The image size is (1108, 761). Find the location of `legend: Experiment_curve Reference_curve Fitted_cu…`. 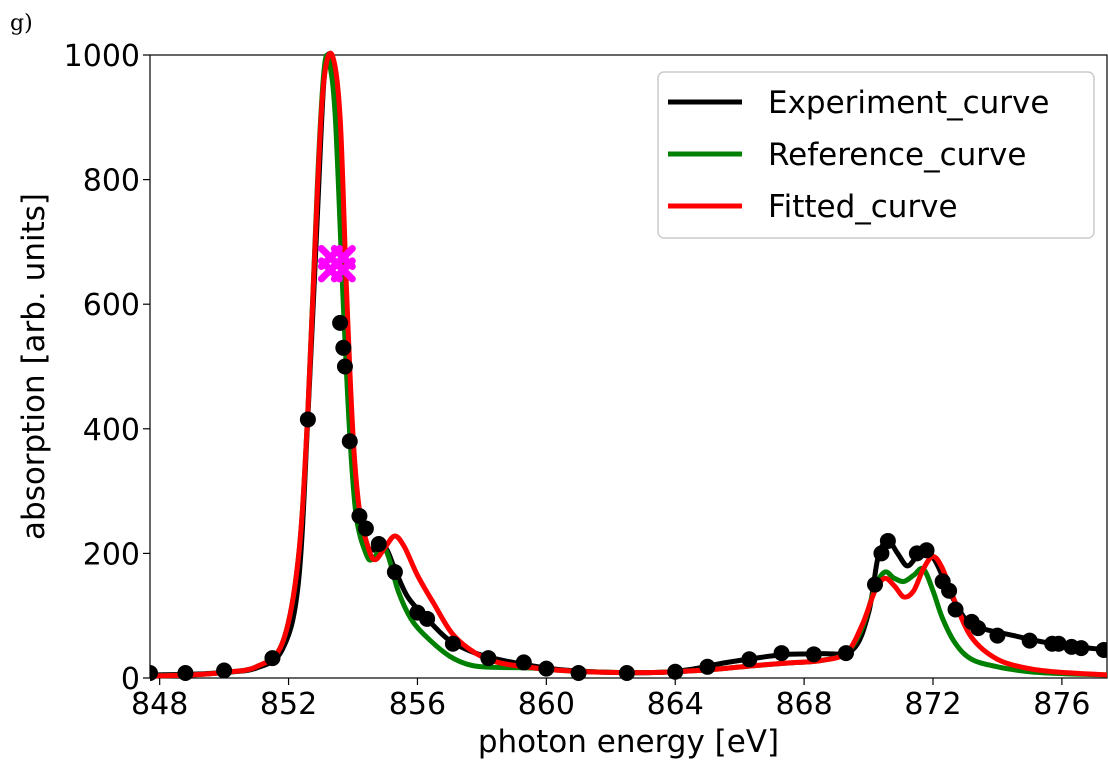

legend: Experiment_curve Reference_curve Fitted_cu… is located at coordinates (876, 155).